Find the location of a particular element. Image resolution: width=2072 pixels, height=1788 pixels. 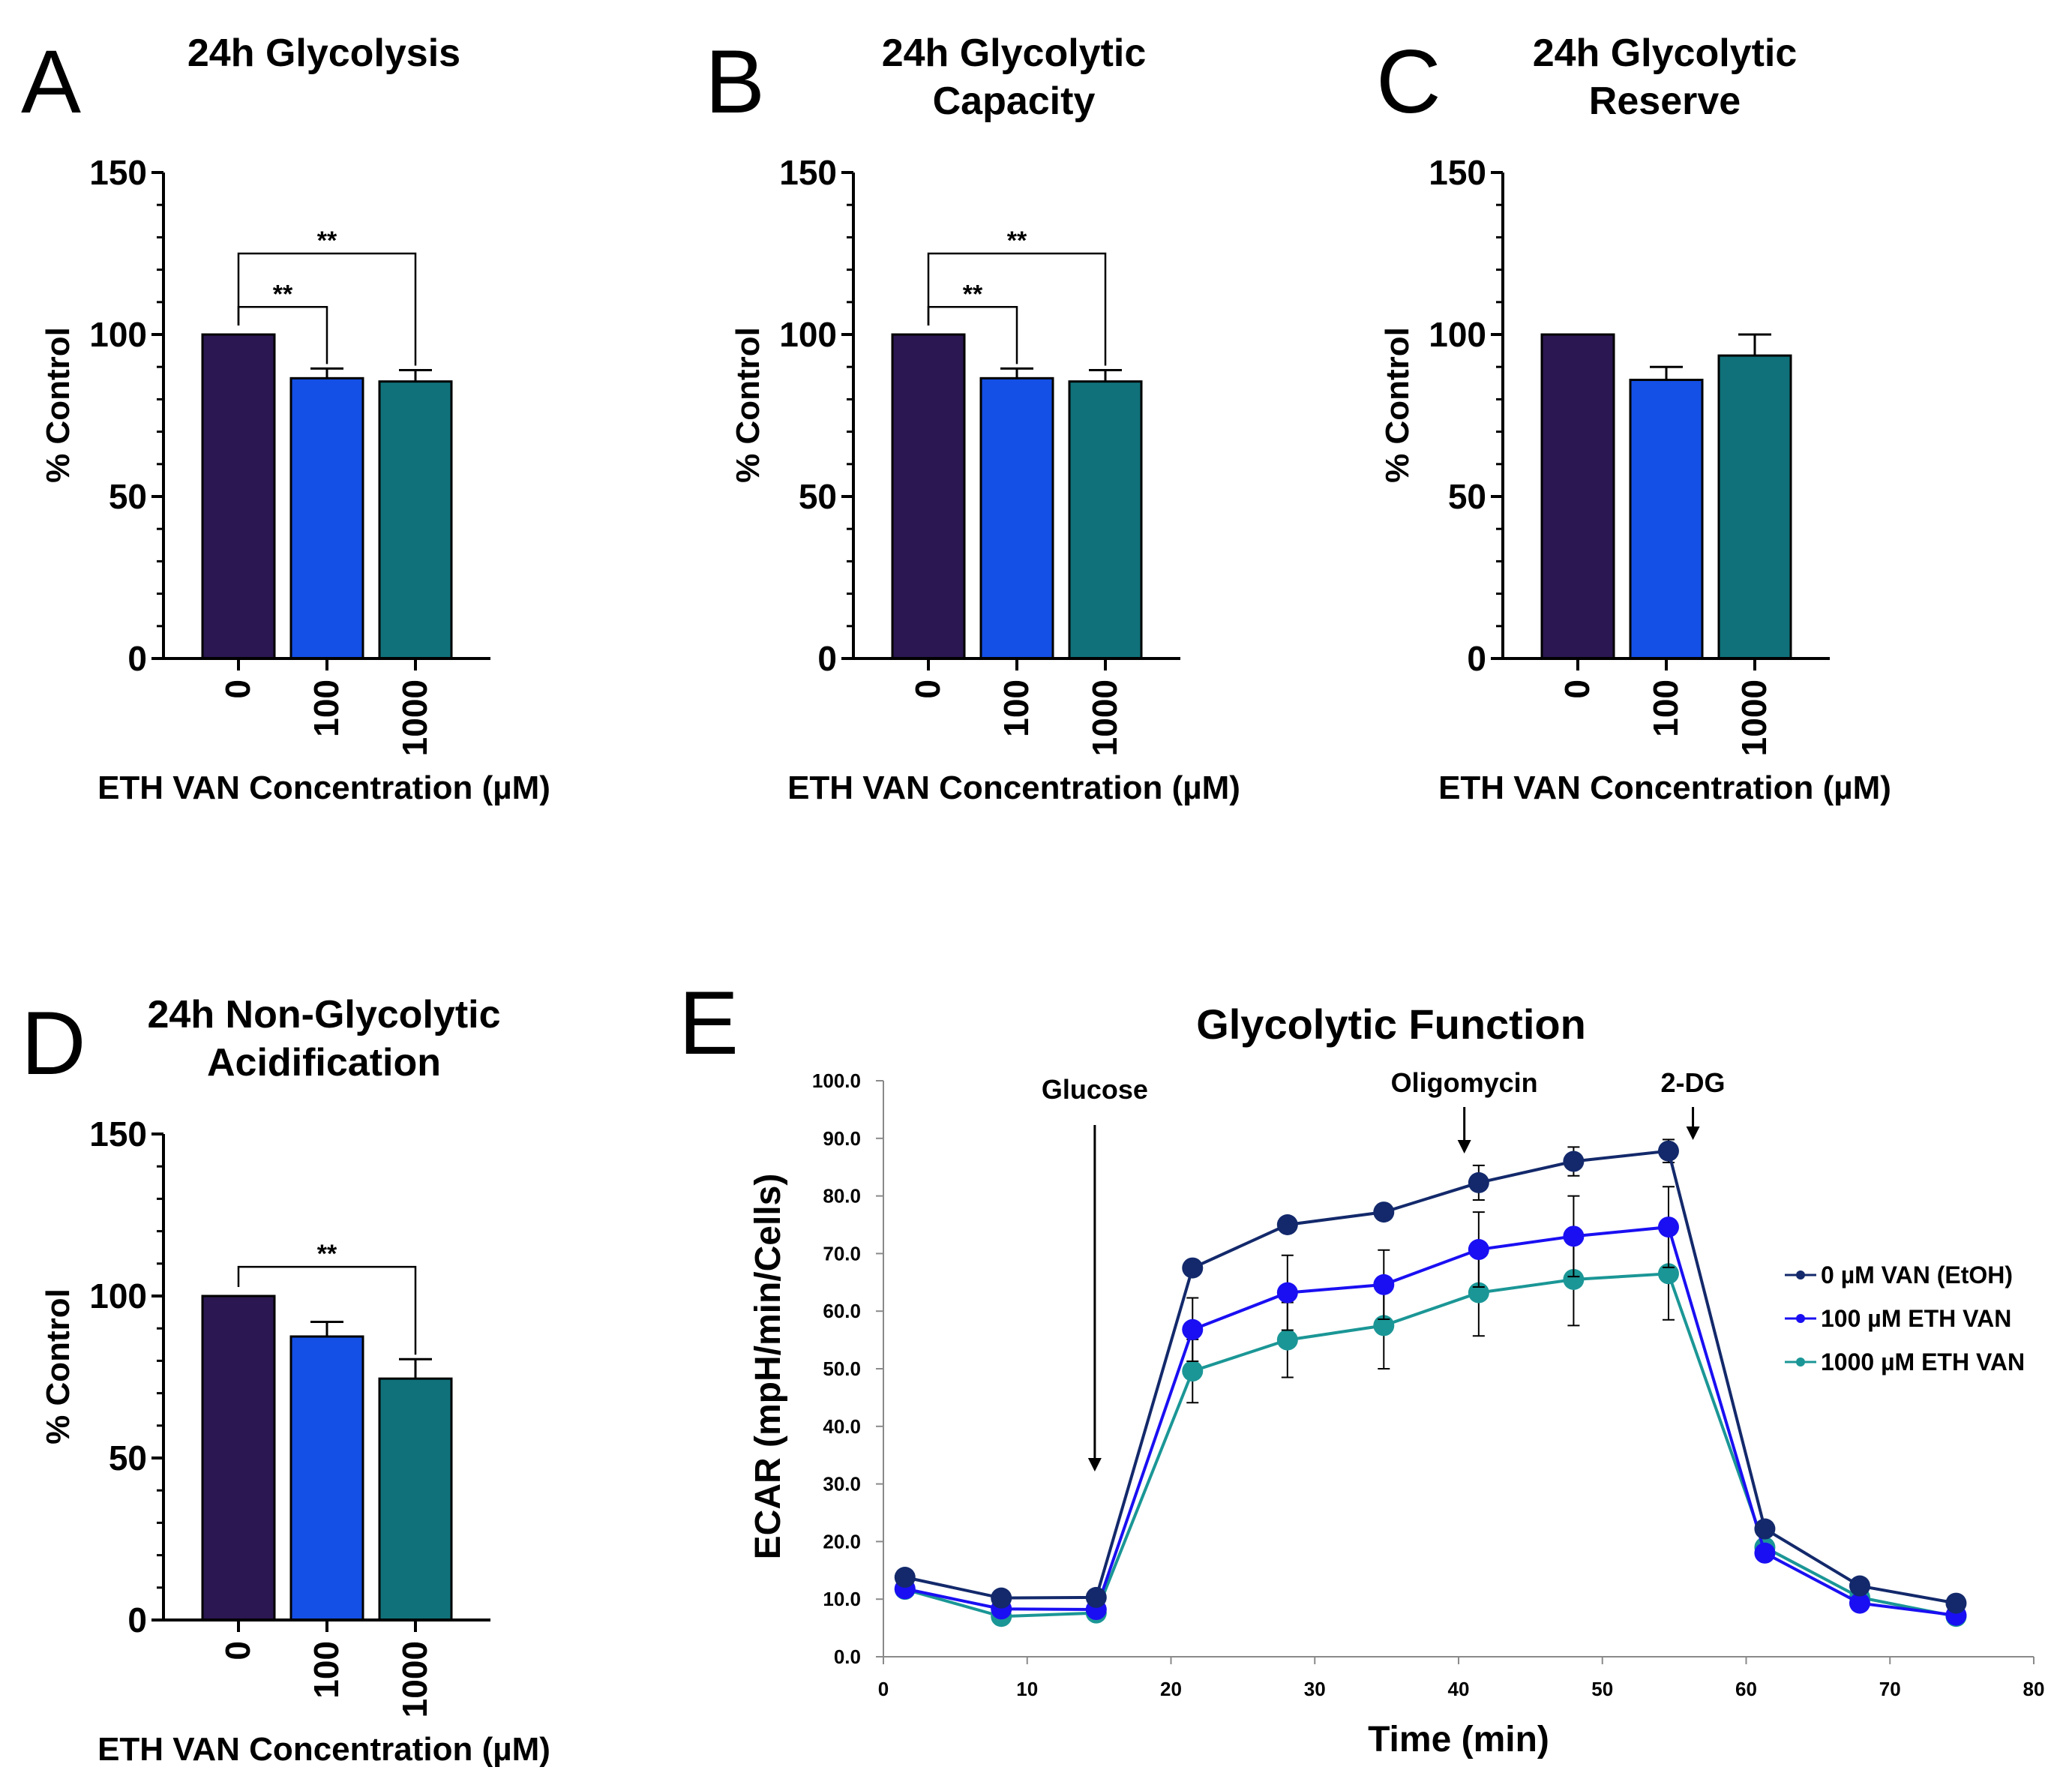

x-tick-label: 30 is located at coordinates (1315, 1689).